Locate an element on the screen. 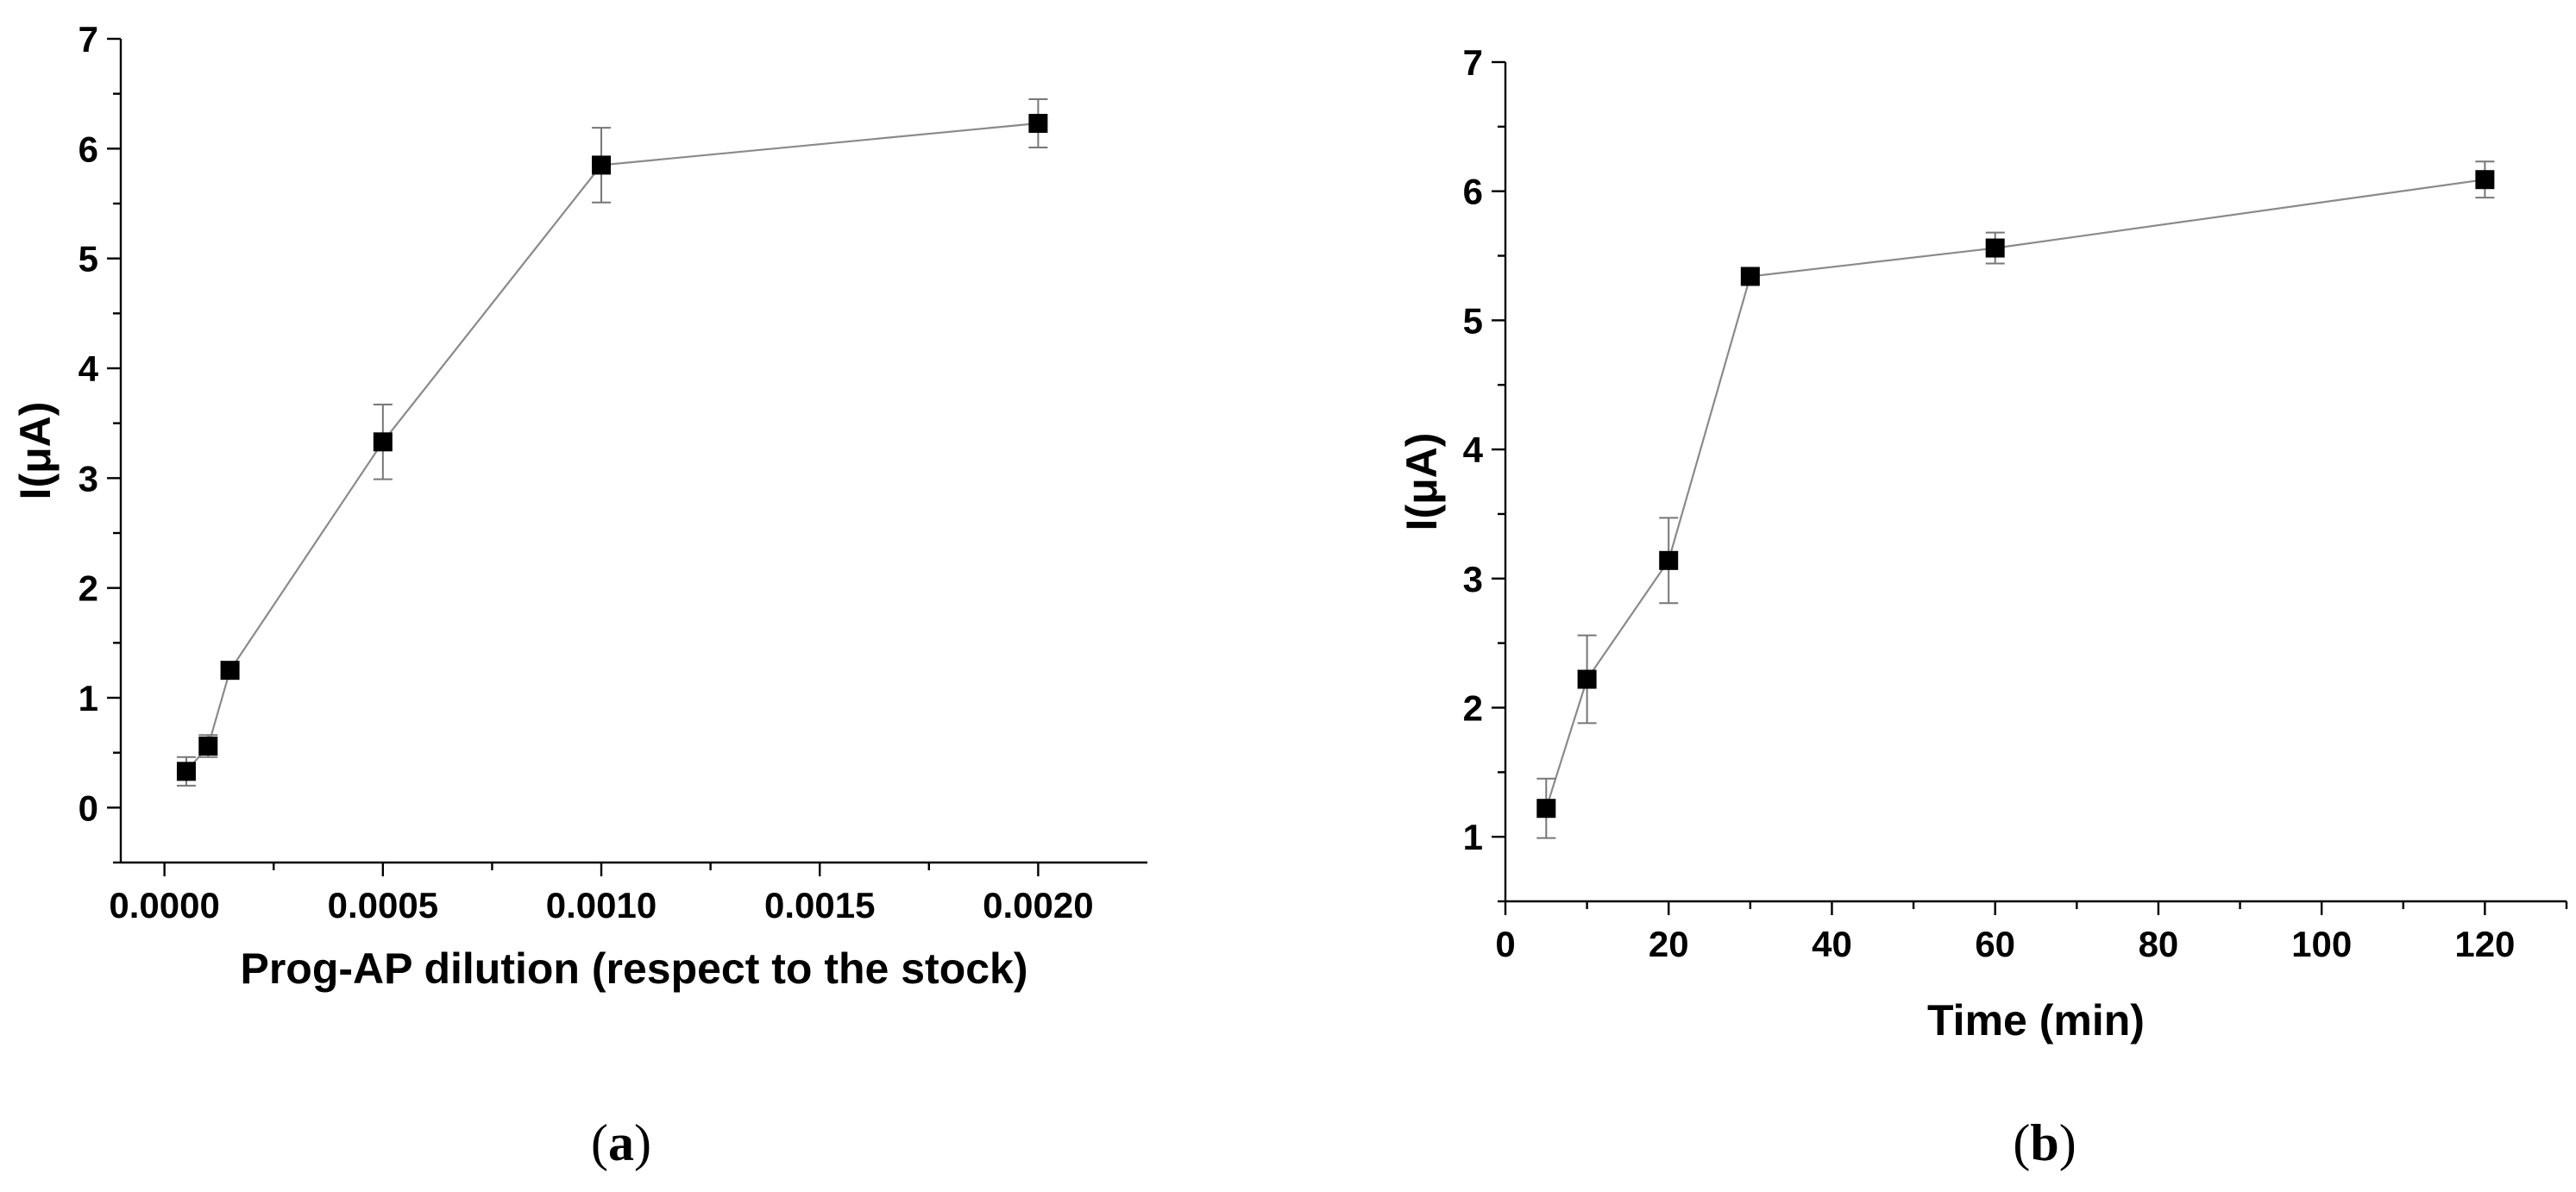 This screenshot has width=2576, height=1192. x-tick-label: 0.0010 is located at coordinates (601, 905).